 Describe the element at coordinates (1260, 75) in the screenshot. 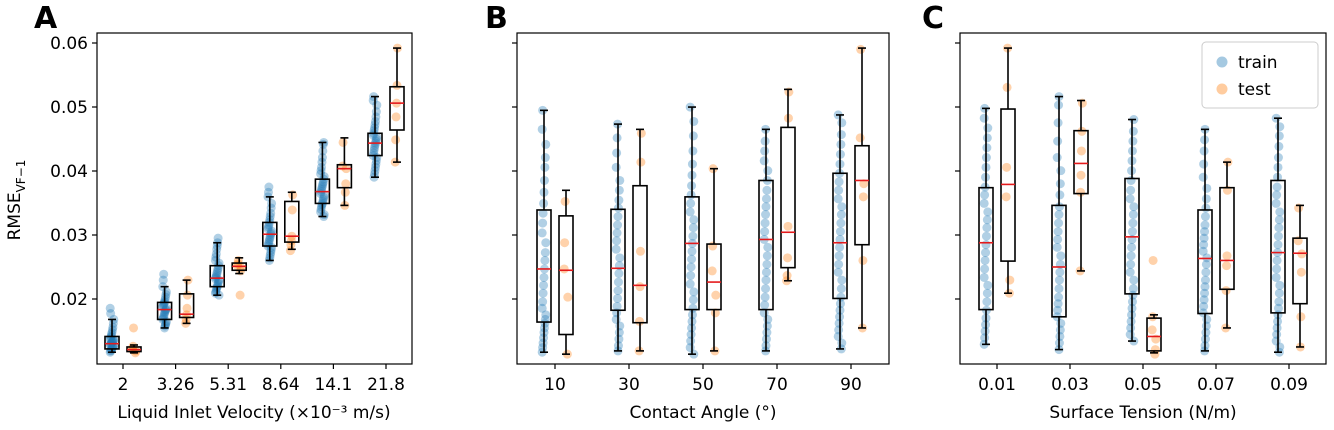

I see `legend-frame` at that location.